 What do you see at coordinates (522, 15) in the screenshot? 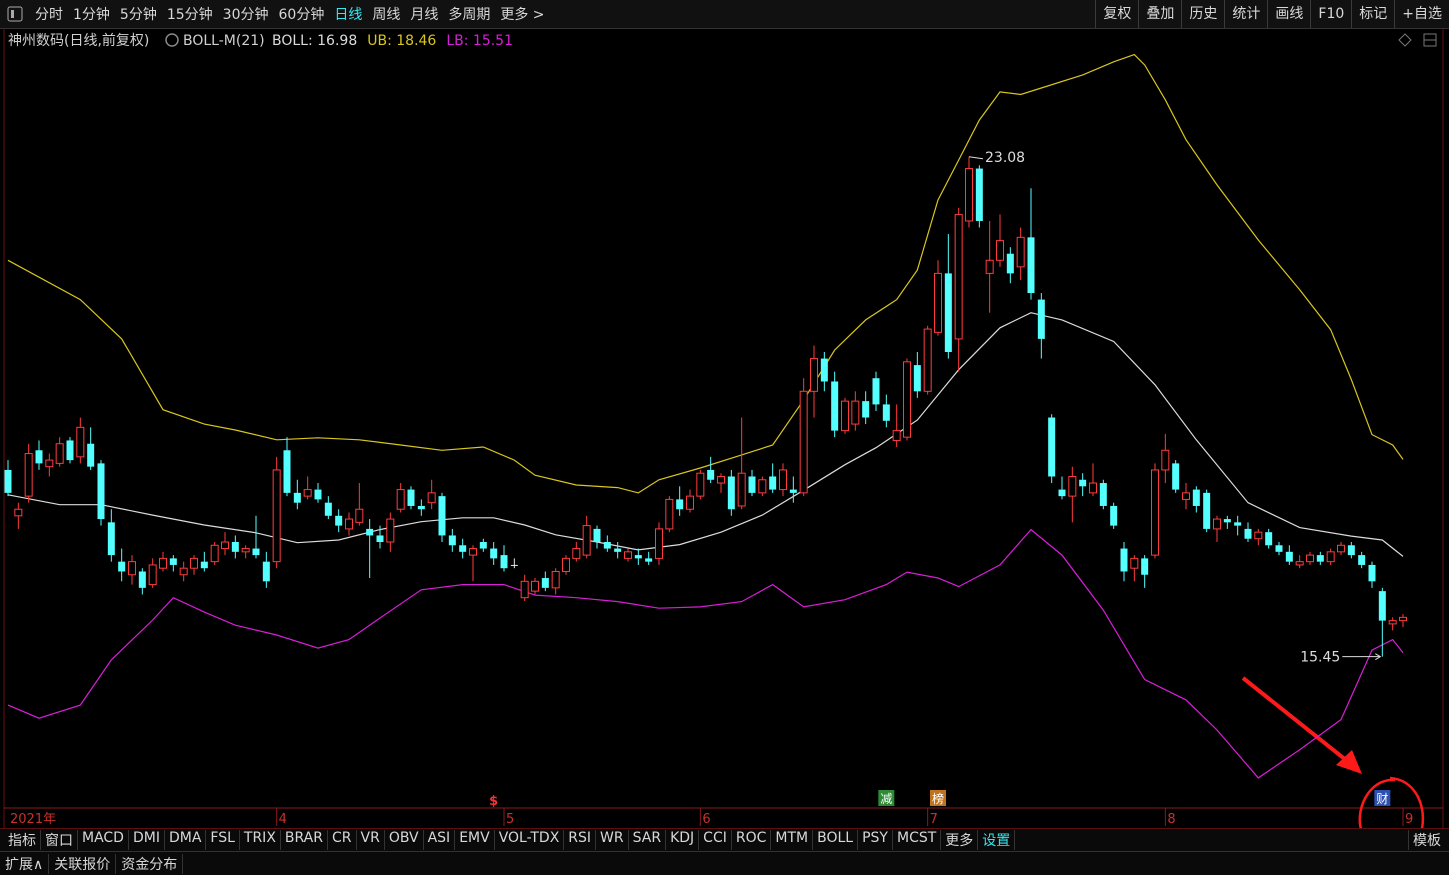
I see `period-tab: 更多 >` at bounding box center [522, 15].